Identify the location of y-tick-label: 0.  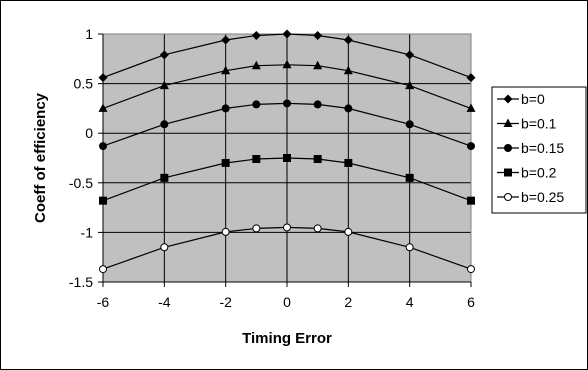
(89, 133).